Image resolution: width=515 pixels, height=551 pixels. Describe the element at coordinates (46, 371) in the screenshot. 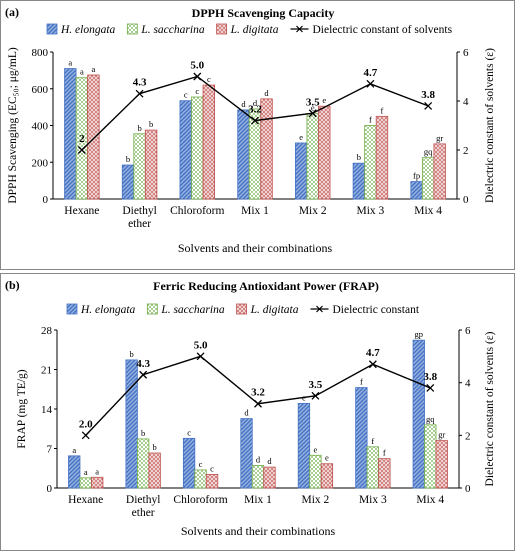

I see `y-tick-label: 21` at that location.